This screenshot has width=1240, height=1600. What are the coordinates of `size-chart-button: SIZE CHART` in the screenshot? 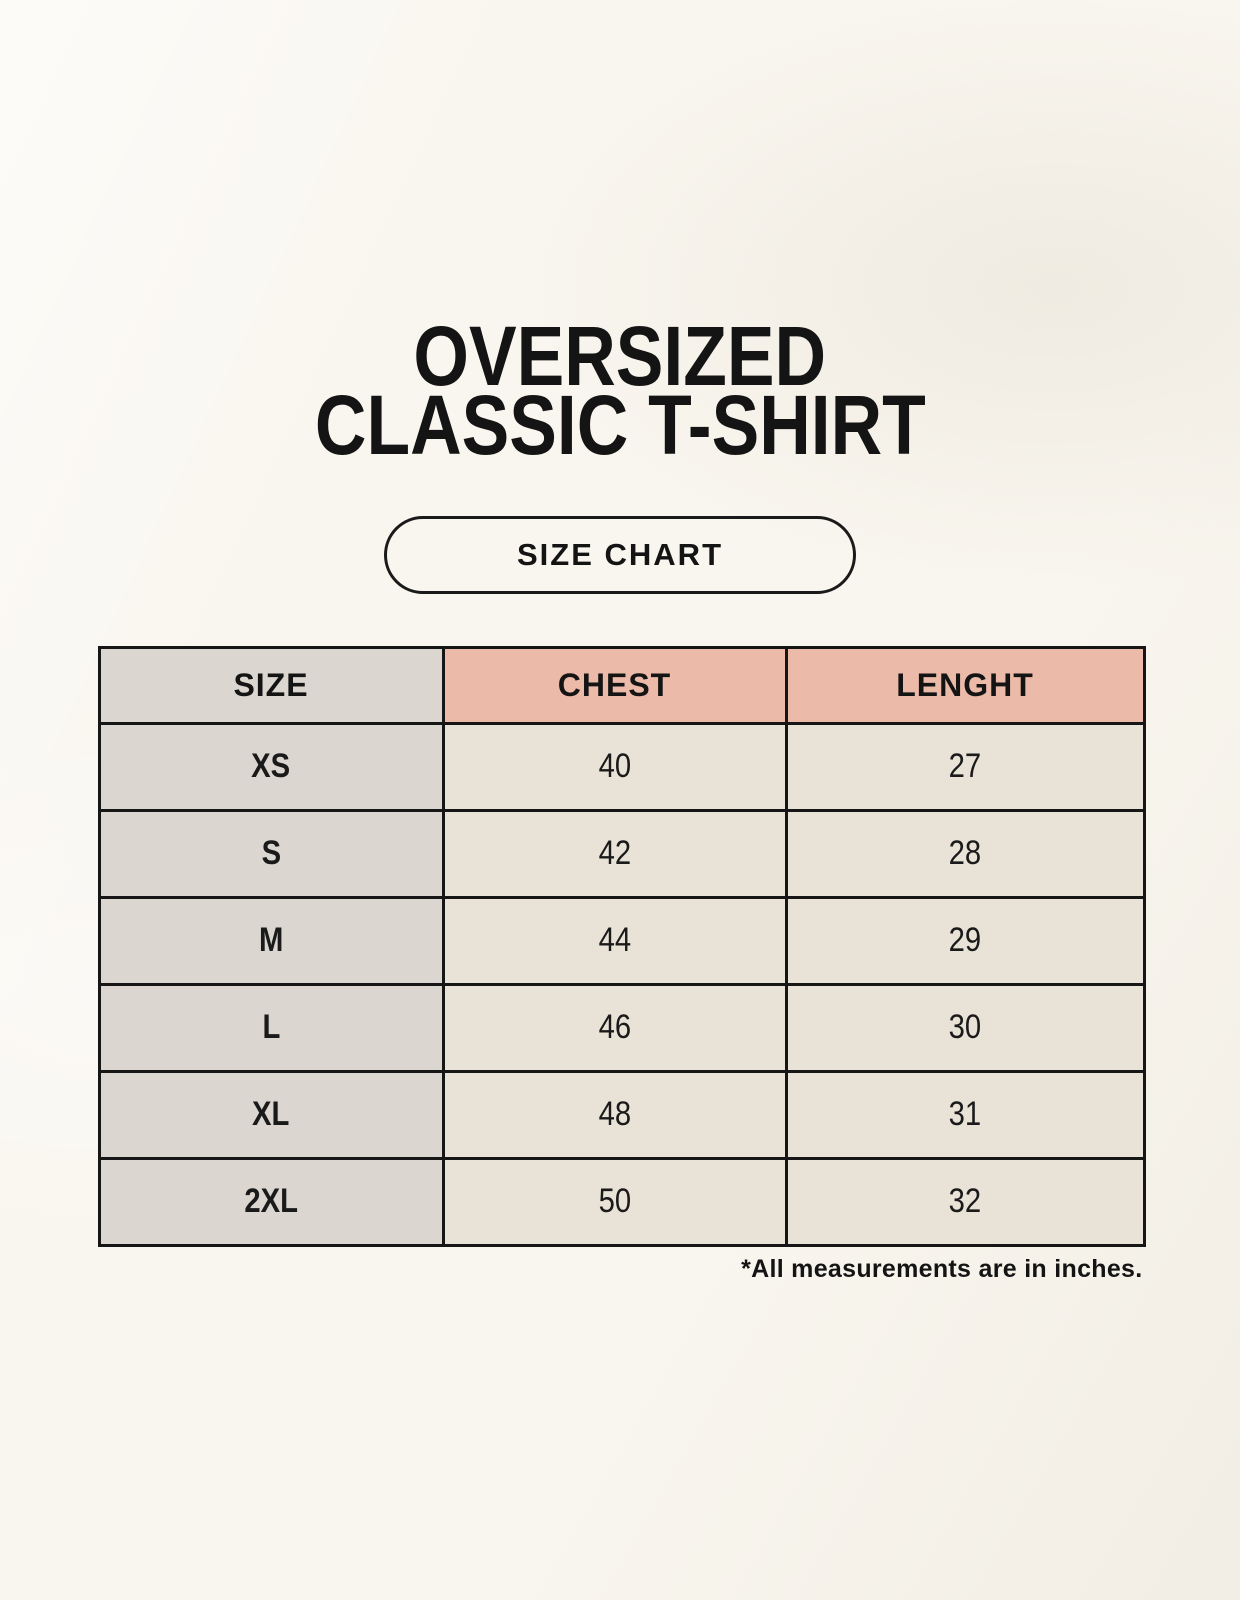 It's located at (620, 554).